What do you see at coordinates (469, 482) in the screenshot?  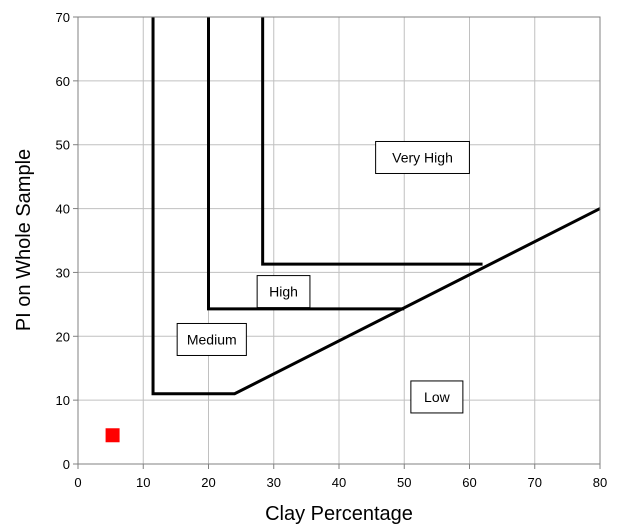 I see `x-tick-label: 60` at bounding box center [469, 482].